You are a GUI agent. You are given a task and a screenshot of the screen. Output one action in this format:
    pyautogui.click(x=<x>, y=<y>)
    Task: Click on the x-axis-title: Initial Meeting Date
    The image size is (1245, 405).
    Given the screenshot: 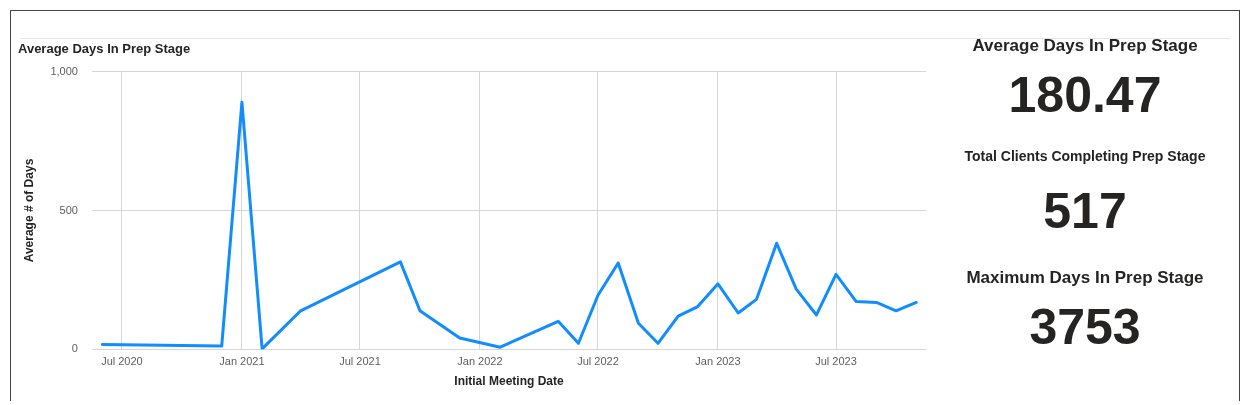 What is the action you would take?
    pyautogui.click(x=509, y=381)
    